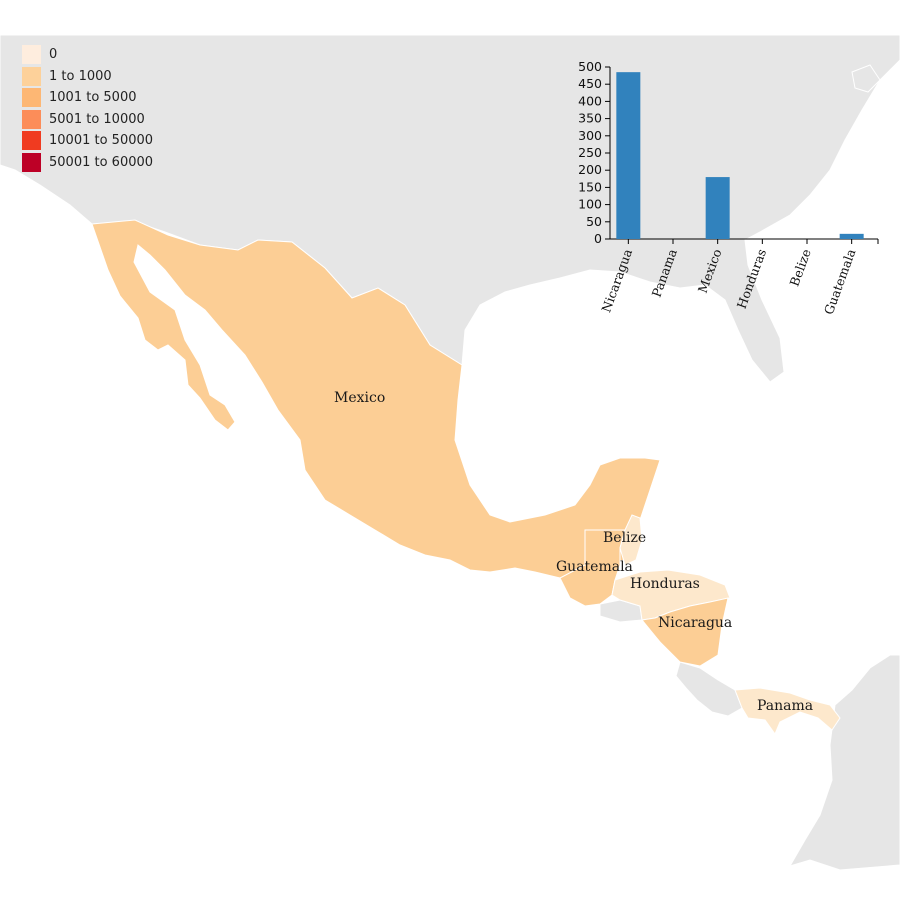  I want to click on bar-guatemala, so click(851, 236).